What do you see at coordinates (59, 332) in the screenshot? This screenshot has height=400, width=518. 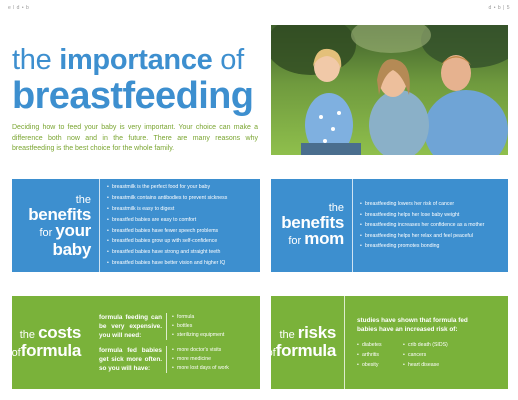 I see `heading-word: costs` at bounding box center [59, 332].